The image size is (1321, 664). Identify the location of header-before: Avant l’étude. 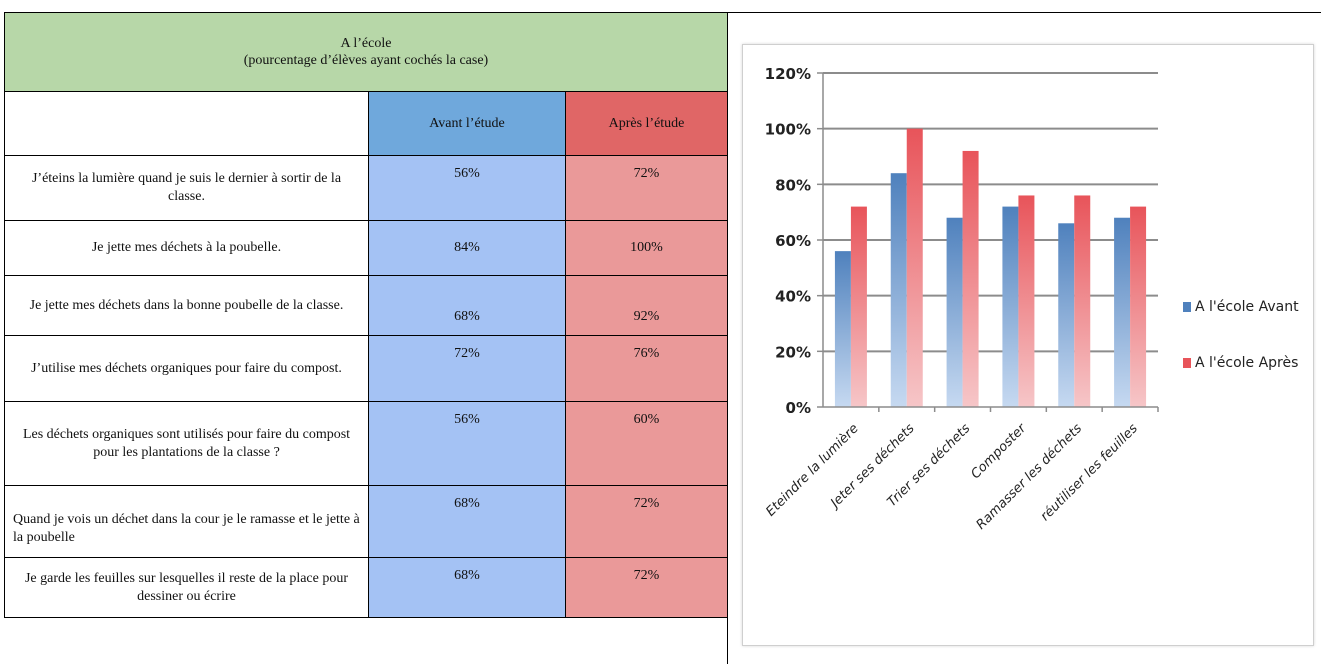
(467, 123).